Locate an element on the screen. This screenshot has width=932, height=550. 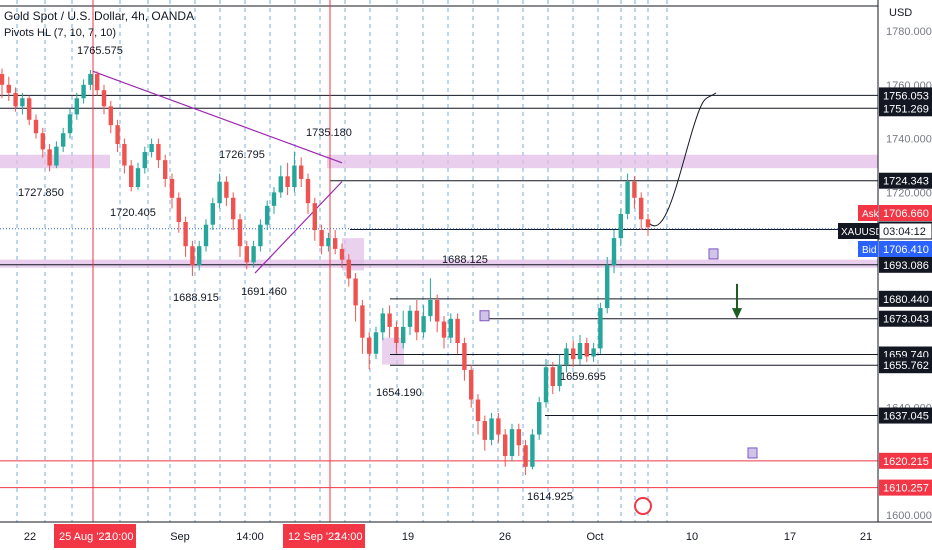
countdown-value: 03:04:12 is located at coordinates (904, 232).